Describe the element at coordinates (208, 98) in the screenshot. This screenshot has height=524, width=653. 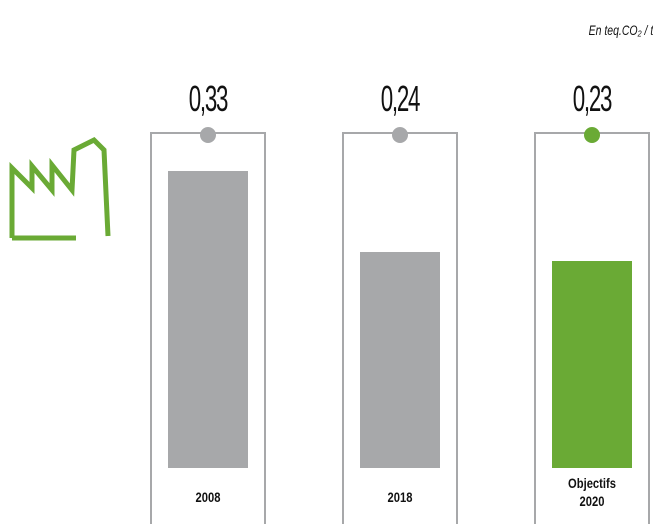
I see `value-label: 0,33` at that location.